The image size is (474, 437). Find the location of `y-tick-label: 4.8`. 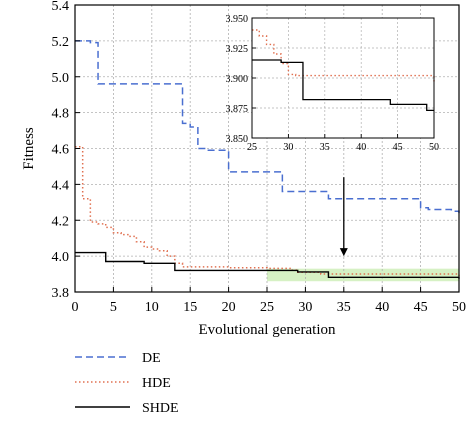

y-tick-label: 4.8 is located at coordinates (61, 114).